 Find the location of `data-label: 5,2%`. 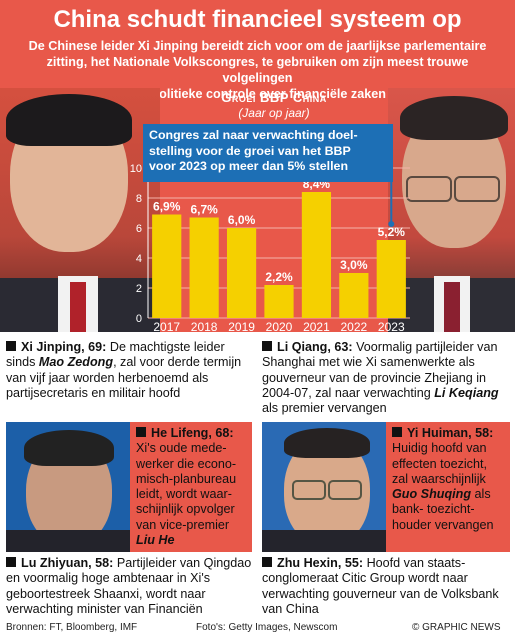

data-label: 5,2% is located at coordinates (392, 232).